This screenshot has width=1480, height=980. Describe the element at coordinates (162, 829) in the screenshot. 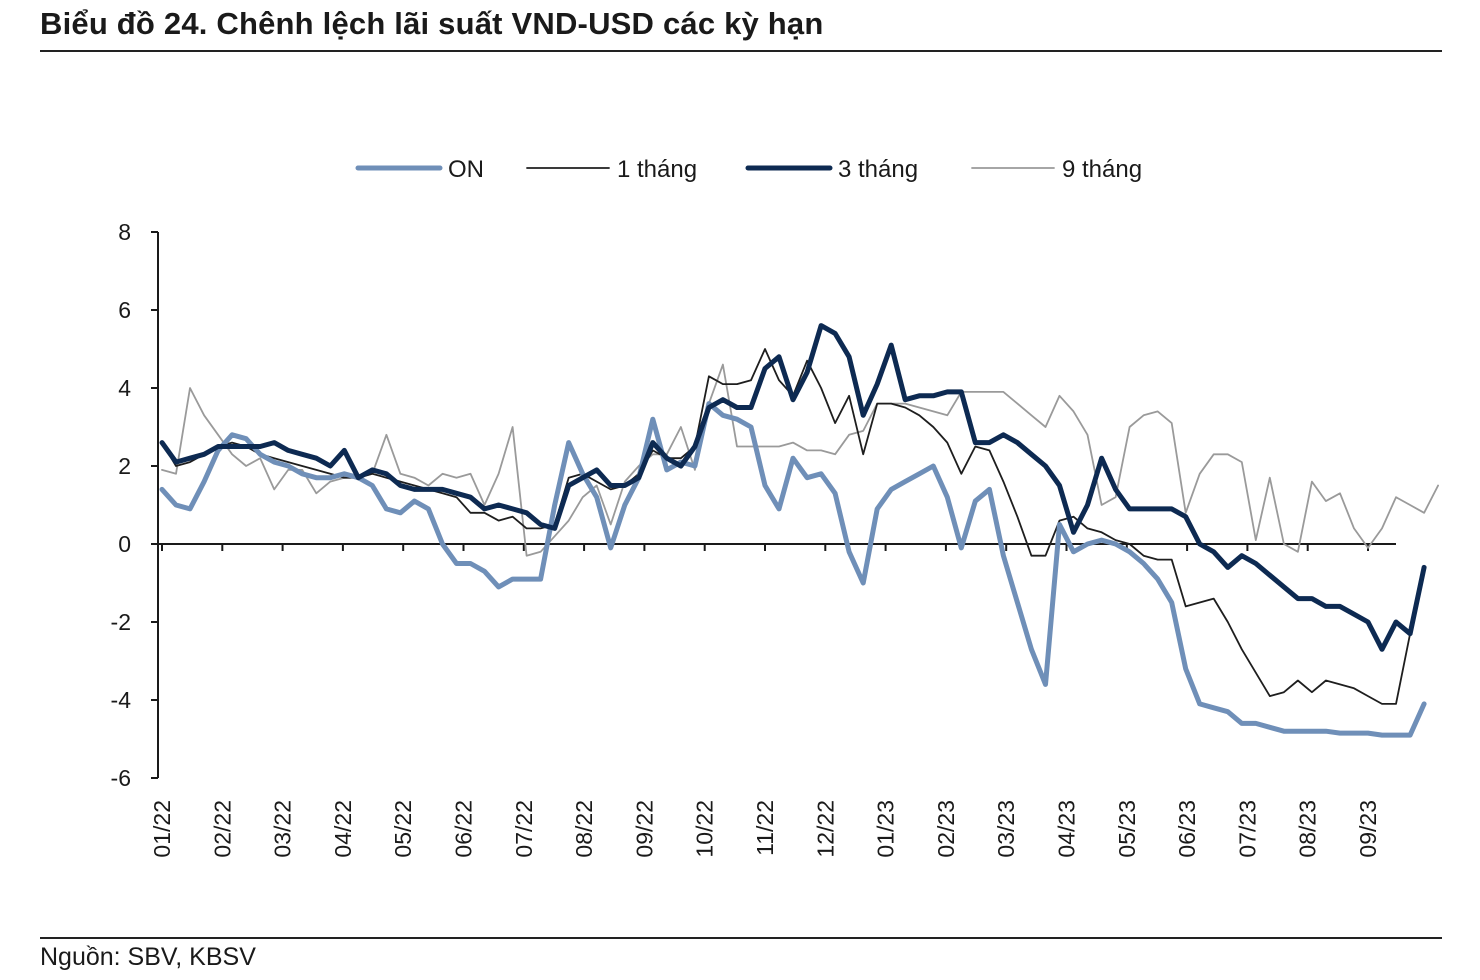

I see `x-tick-label: 01/22` at that location.